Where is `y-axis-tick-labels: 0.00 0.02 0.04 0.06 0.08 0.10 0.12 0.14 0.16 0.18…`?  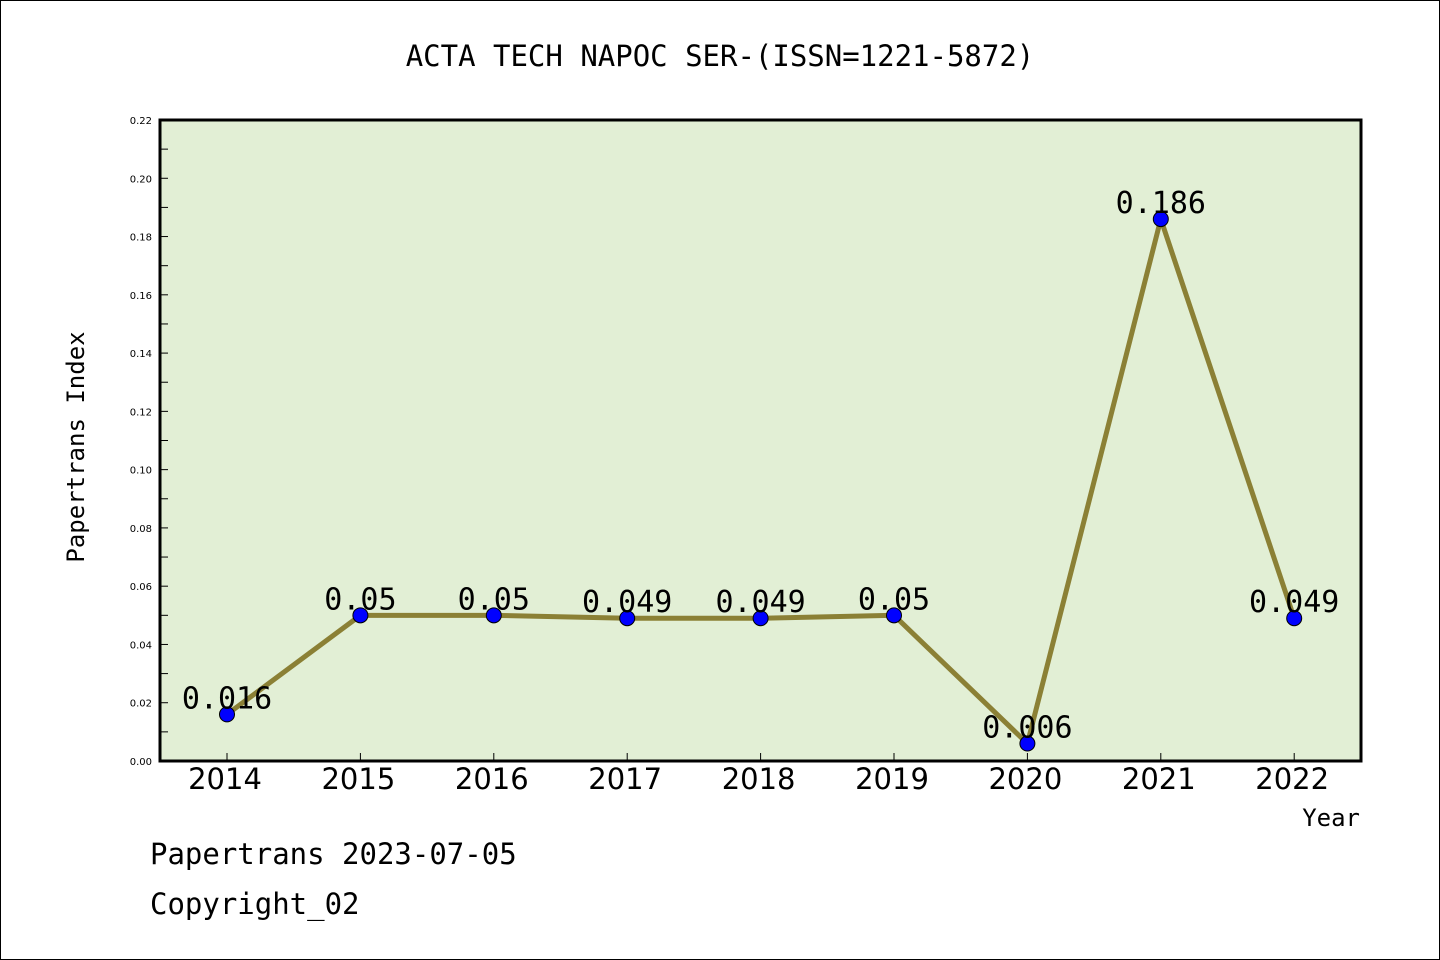
y-axis-tick-labels: 0.00 0.02 0.04 0.06 0.08 0.10 0.12 0.14 0.16 0.18… is located at coordinates (141, 442).